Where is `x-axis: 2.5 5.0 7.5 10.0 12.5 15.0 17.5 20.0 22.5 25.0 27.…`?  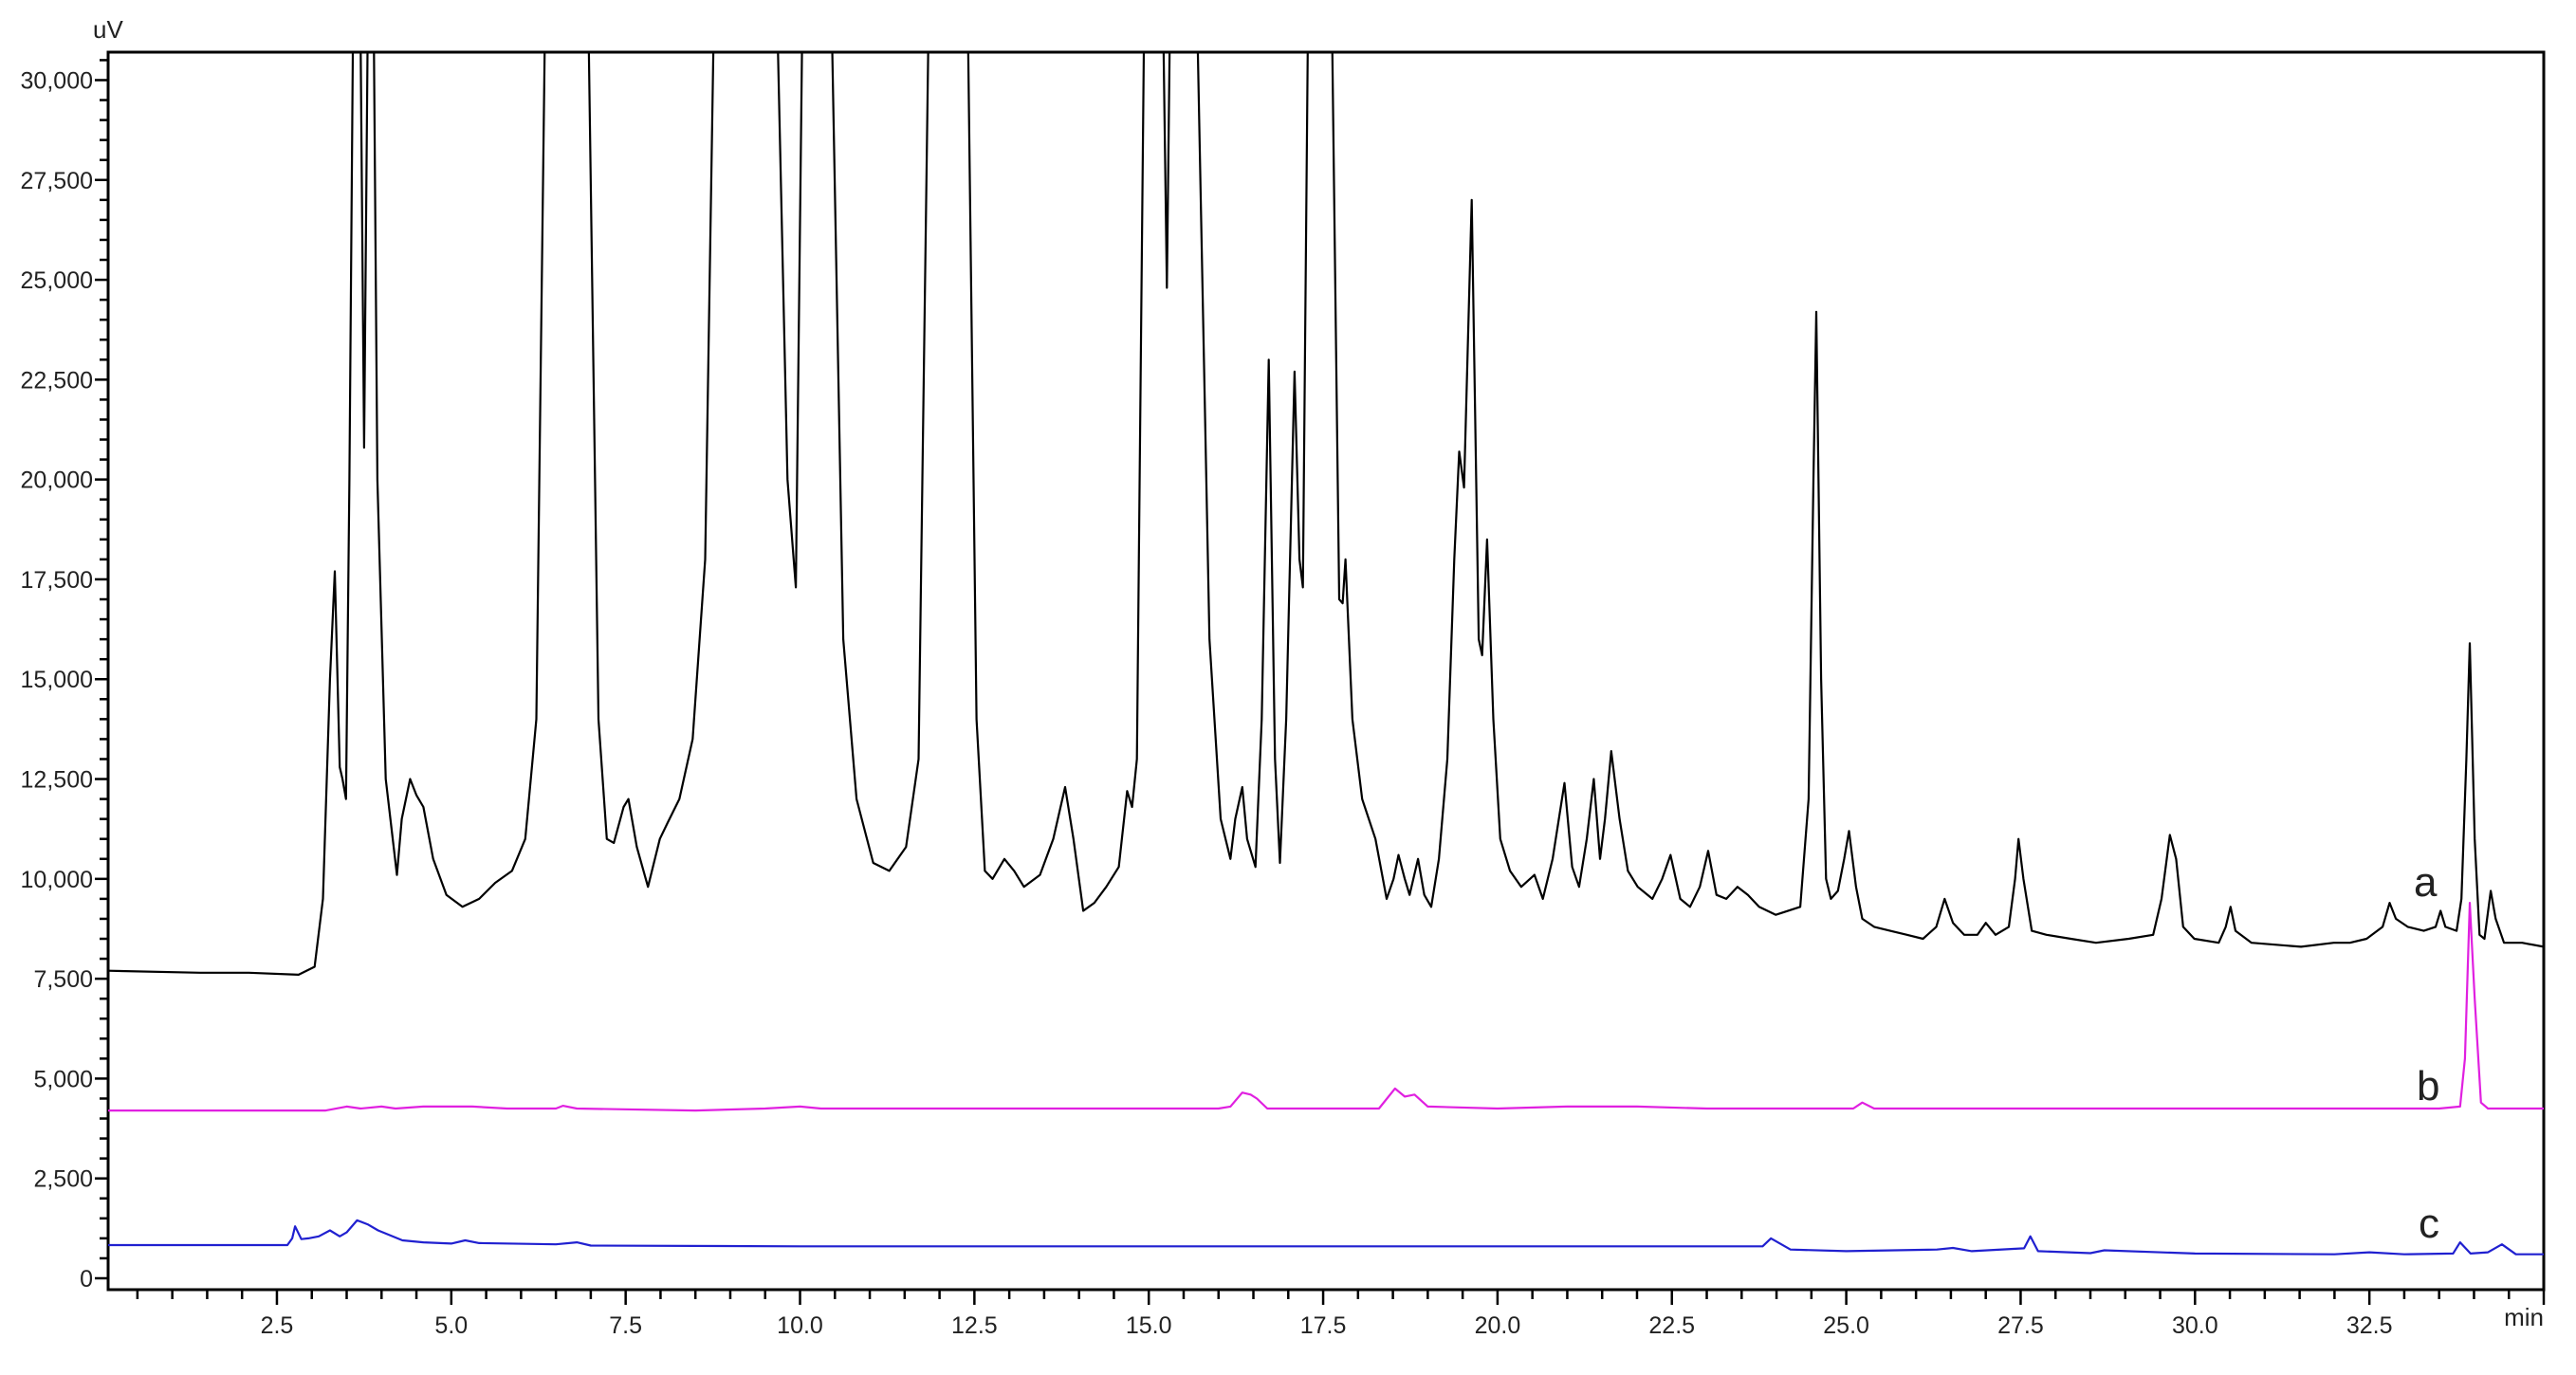
x-axis: 2.5 5.0 7.5 10.0 12.5 15.0 17.5 20.0 22.5 25.0 27.… is located at coordinates (1341, 1314).